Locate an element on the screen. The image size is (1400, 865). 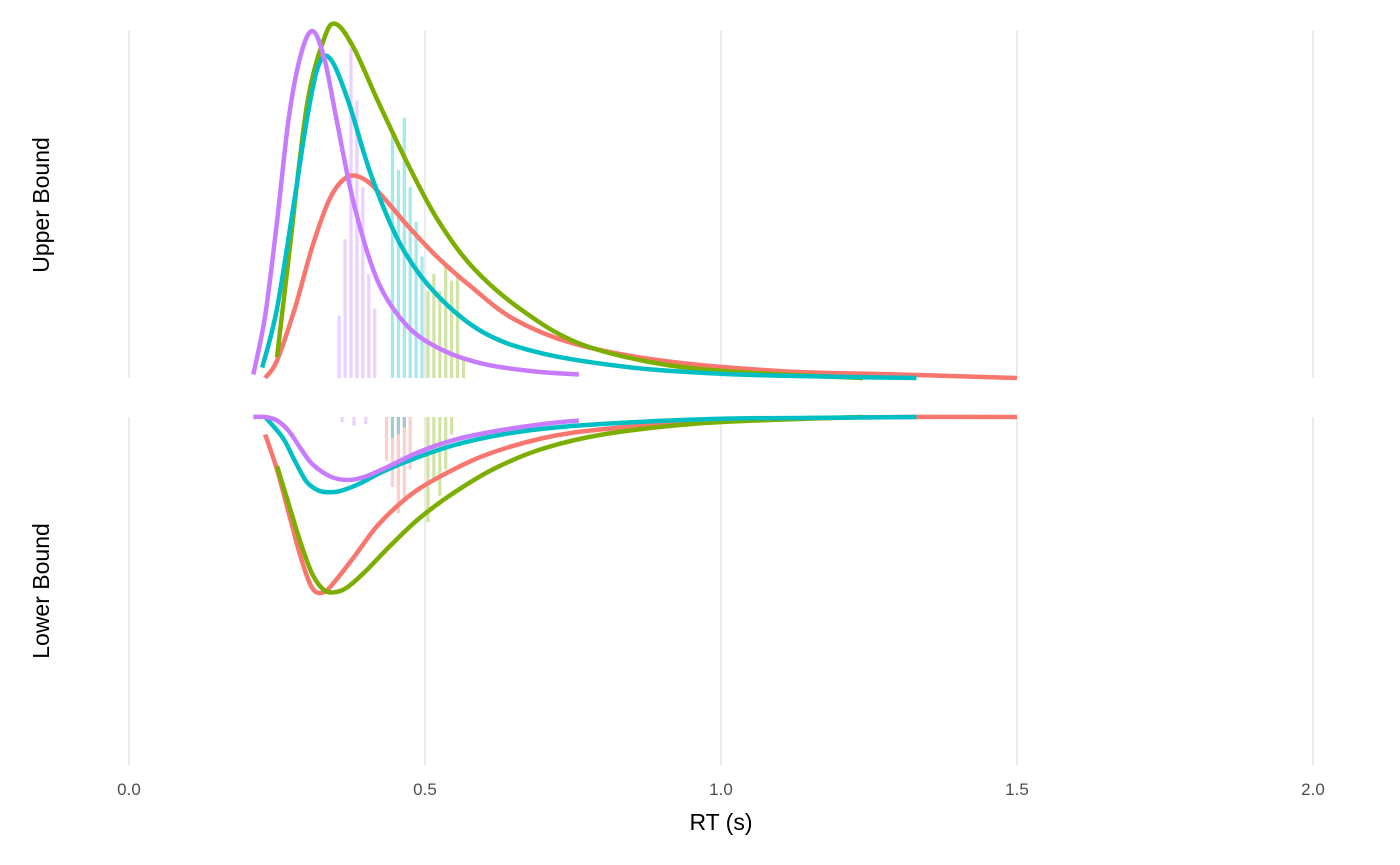
x-tick-label: 1.5 is located at coordinates (1017, 789).